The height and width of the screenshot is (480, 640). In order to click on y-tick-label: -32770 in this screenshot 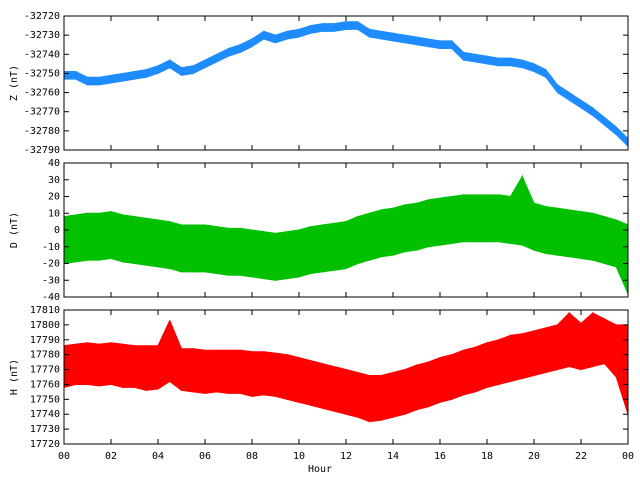, I will do `click(42, 112)`.